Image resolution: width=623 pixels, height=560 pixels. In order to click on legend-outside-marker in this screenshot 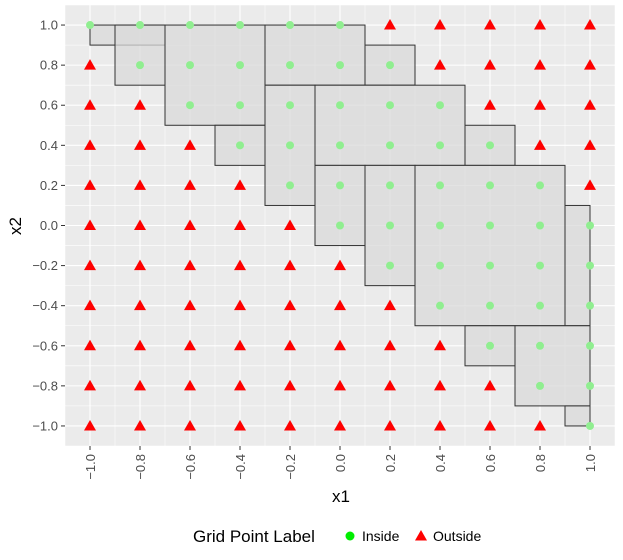, I will do `click(421, 535)`.